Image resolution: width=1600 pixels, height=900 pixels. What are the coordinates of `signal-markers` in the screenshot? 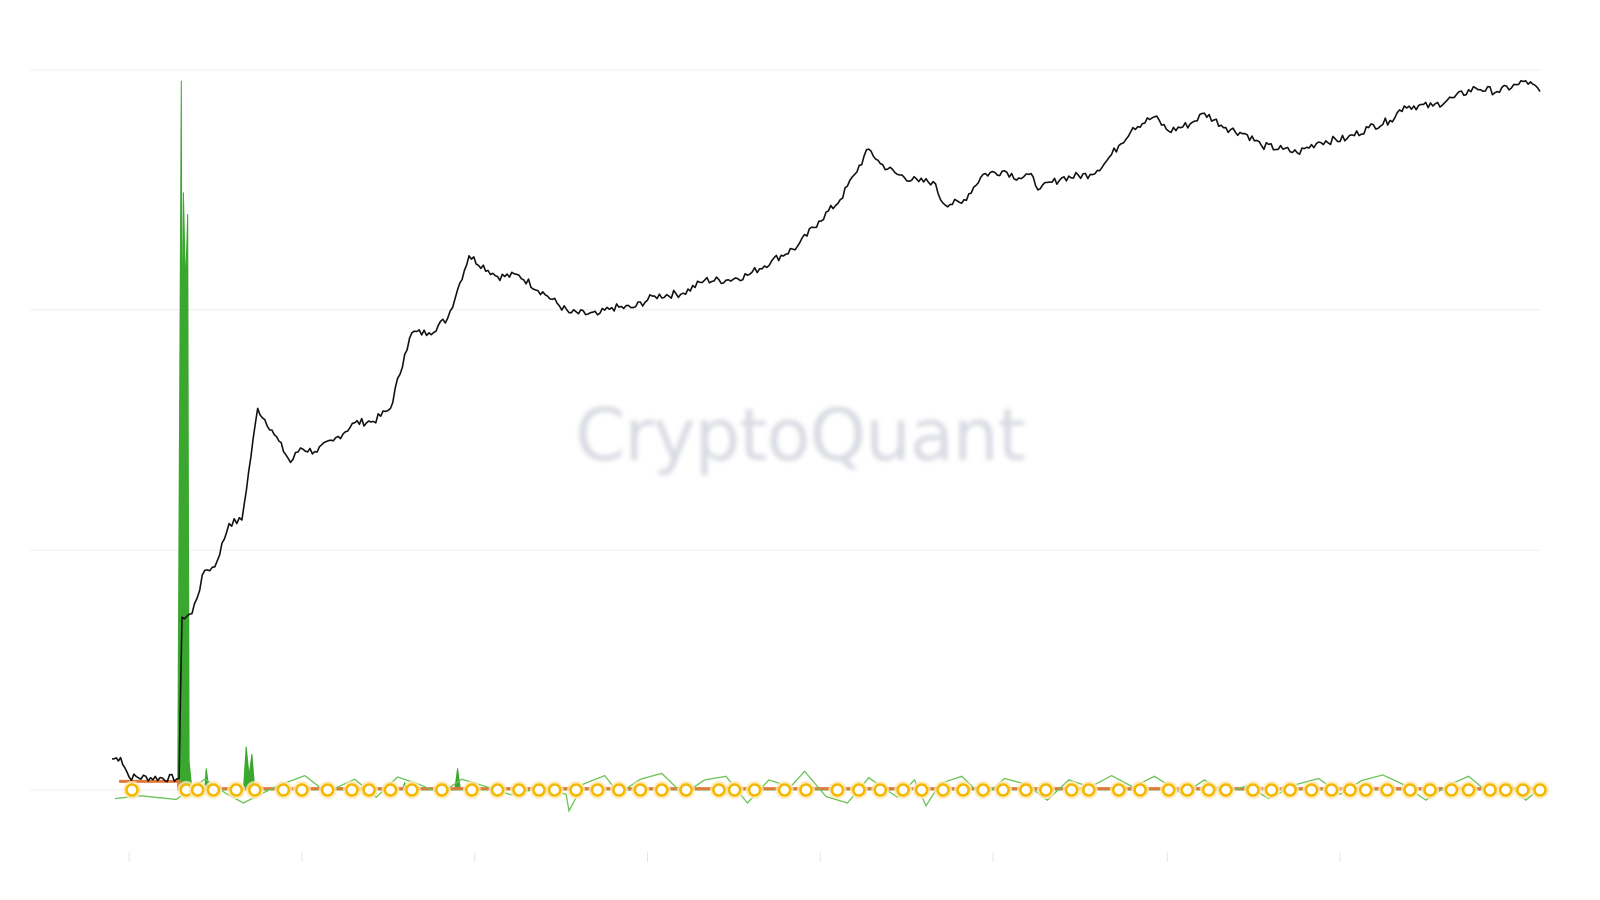 It's located at (835, 790).